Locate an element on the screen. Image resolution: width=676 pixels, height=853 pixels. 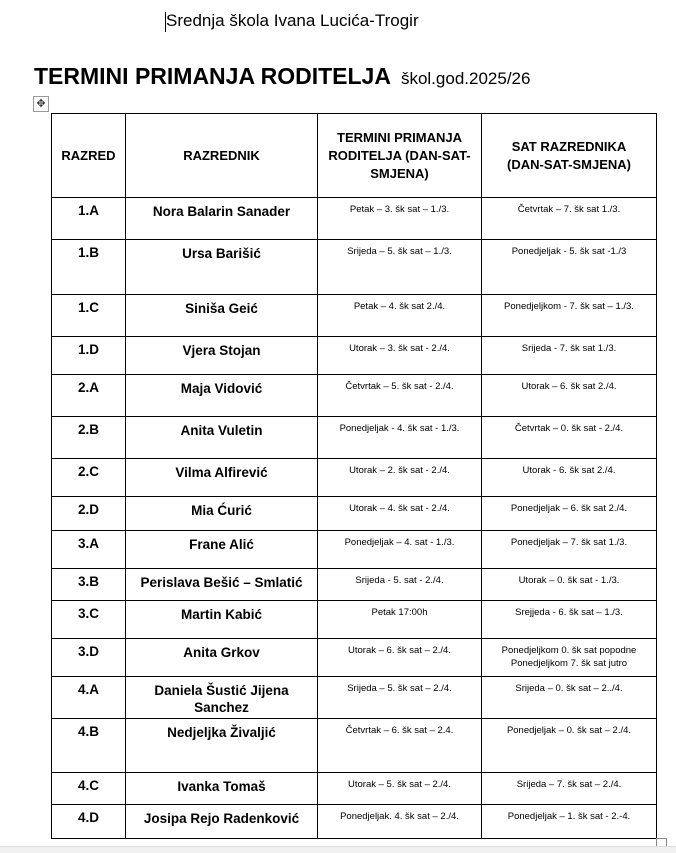
homeroom-hour-cell: Ponedjeljak – 6. šk sat 2./4. is located at coordinates (569, 513).